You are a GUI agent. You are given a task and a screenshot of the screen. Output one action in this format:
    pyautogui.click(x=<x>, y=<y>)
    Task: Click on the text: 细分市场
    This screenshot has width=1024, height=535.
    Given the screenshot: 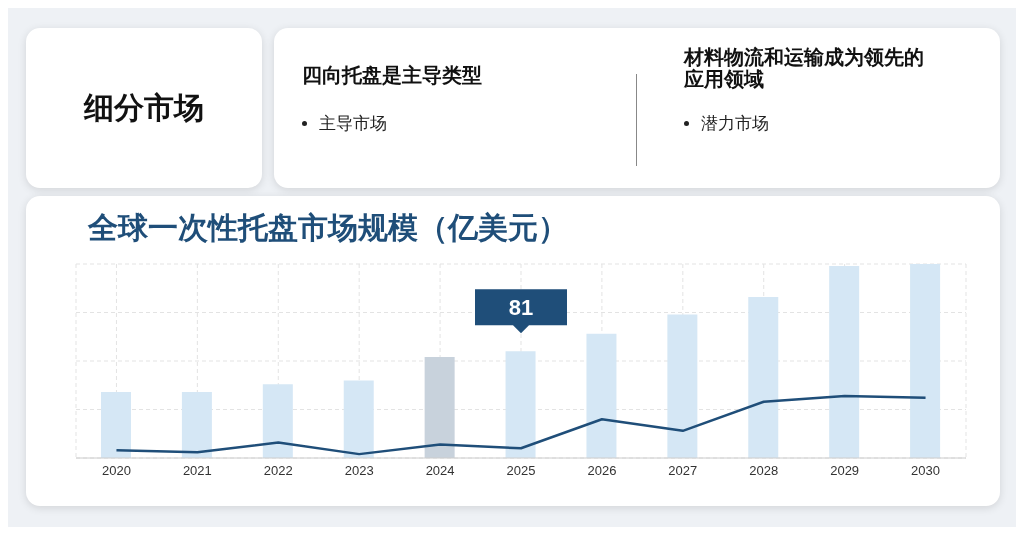 What is the action you would take?
    pyautogui.click(x=144, y=107)
    